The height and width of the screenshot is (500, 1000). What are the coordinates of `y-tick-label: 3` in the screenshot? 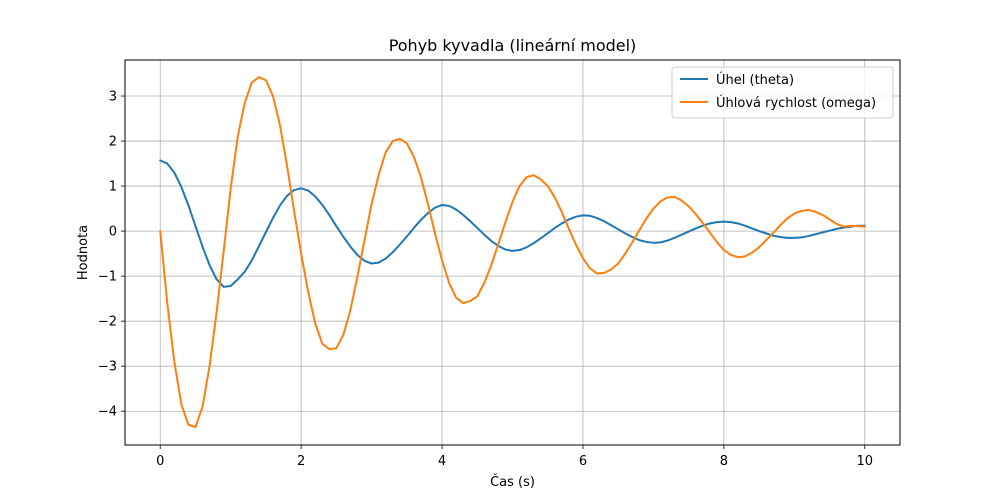 It's located at (113, 97).